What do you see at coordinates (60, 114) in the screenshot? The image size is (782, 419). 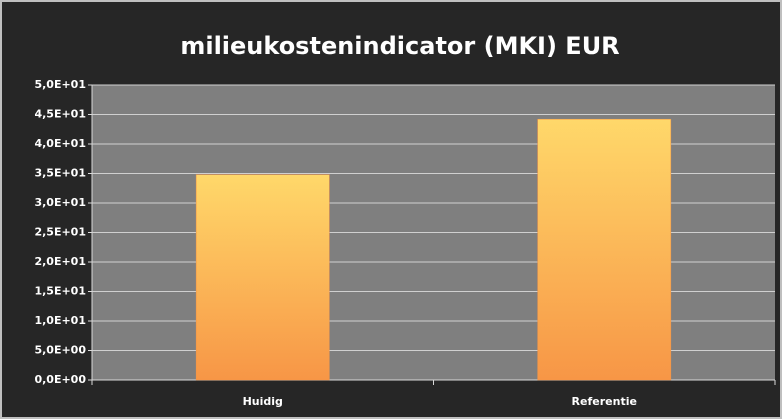 I see `y-tick-label: 4,5E+01` at bounding box center [60, 114].